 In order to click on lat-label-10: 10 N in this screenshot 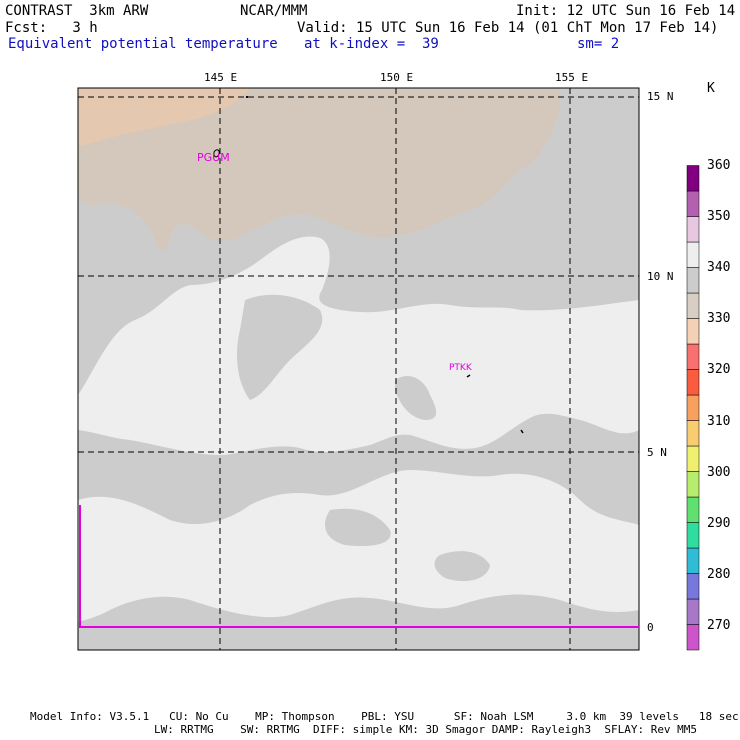, I will do `click(660, 276)`.